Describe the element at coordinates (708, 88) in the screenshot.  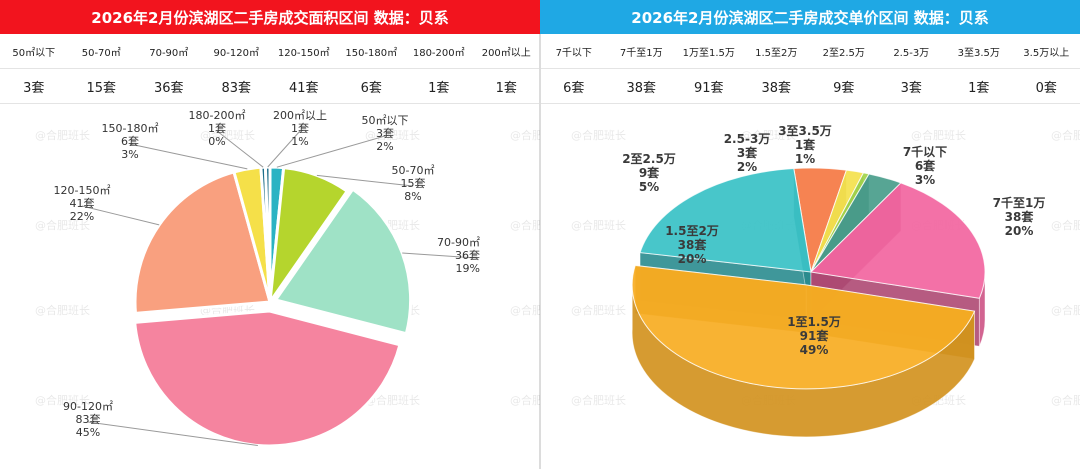
I see `price-count-cell: 91套` at that location.